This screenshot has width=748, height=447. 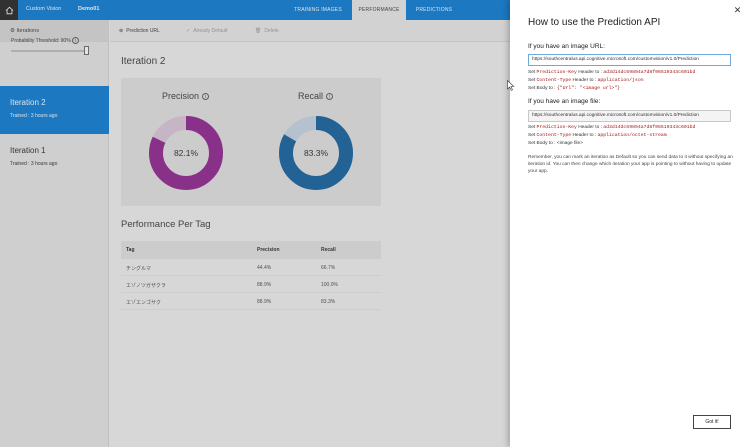 I want to click on delete-label: Delete, so click(x=271, y=31).